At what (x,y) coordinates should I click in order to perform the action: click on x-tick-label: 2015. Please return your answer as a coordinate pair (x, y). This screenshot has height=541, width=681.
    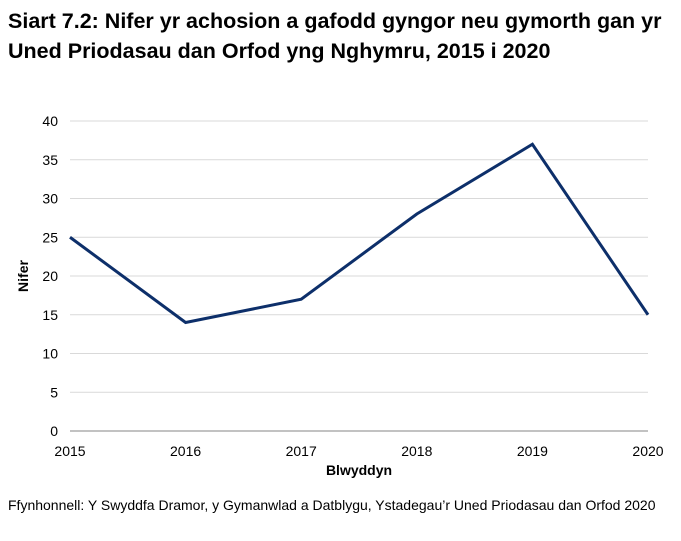
    Looking at the image, I should click on (69, 451).